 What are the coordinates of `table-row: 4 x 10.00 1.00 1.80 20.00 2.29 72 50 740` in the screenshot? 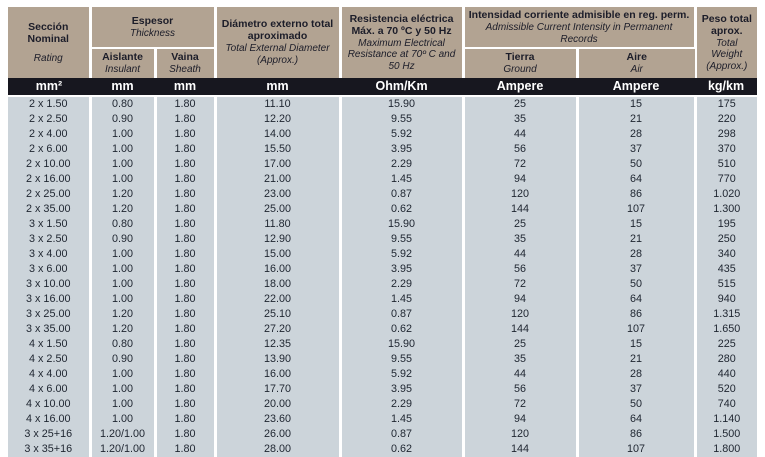 It's located at (383, 404).